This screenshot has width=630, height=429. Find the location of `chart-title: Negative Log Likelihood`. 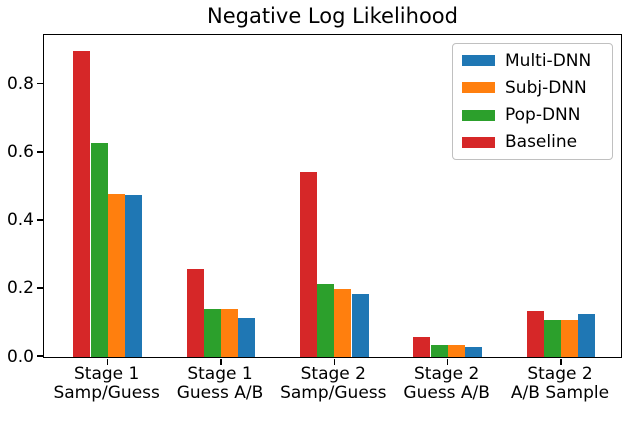

chart-title: Negative Log Likelihood is located at coordinates (332, 16).